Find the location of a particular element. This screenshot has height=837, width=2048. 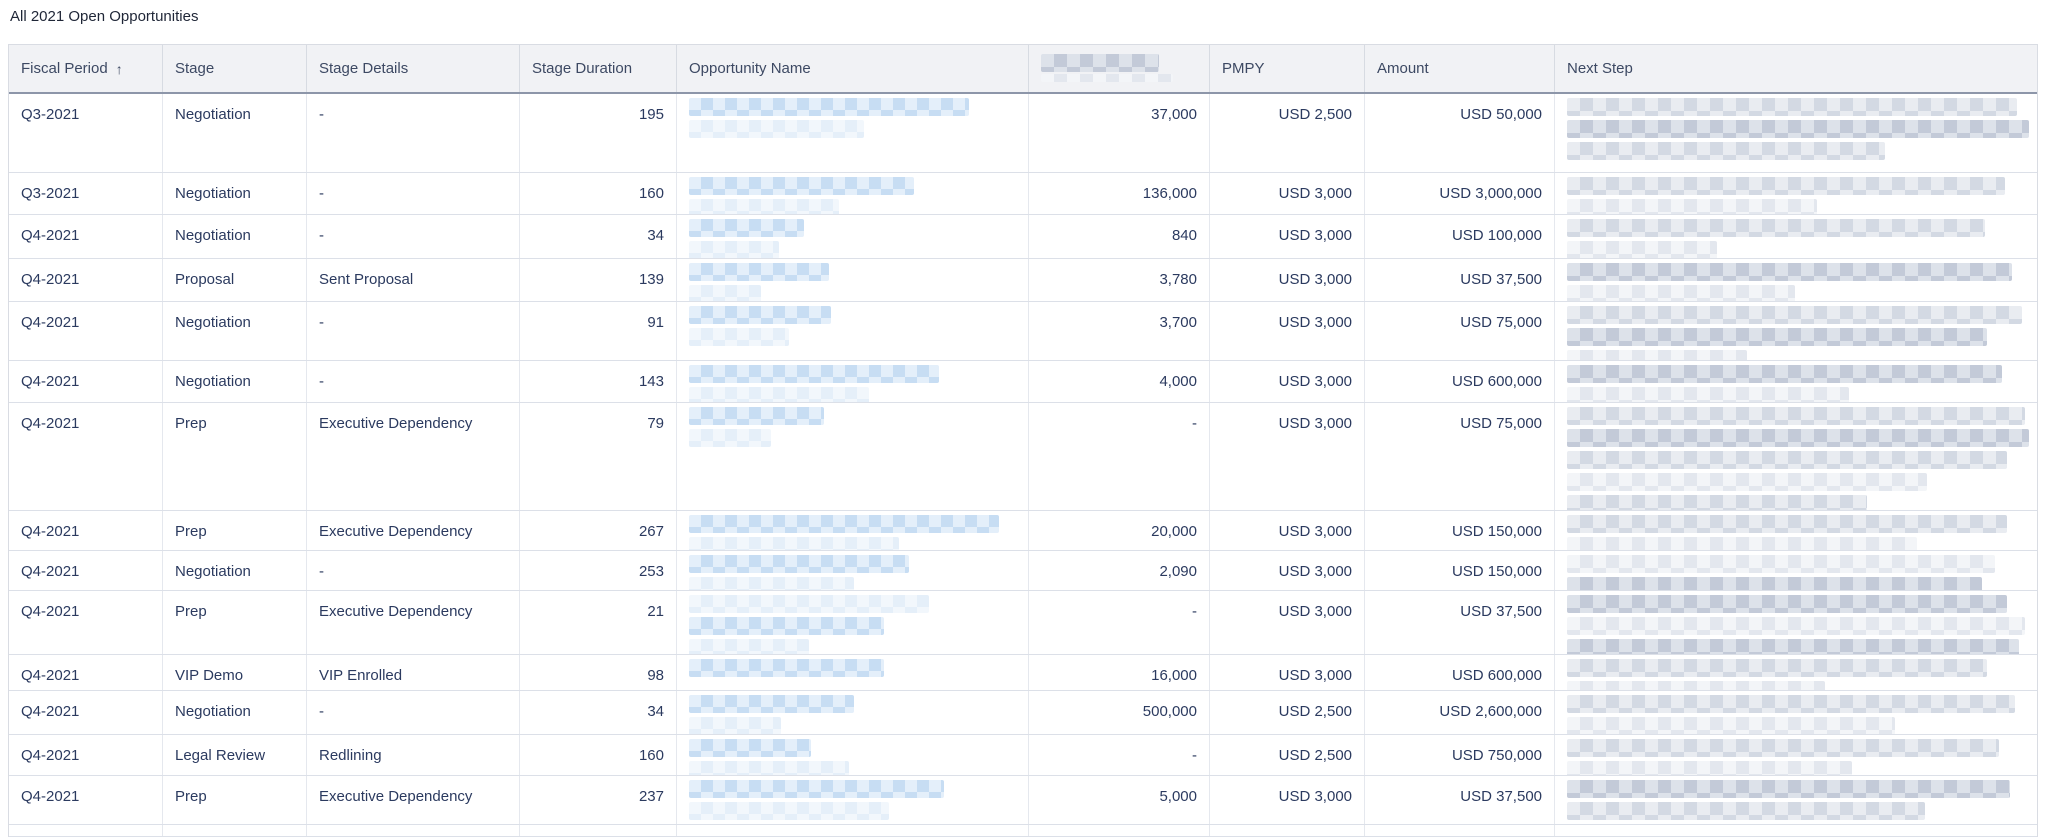

cell-redacted_metric is located at coordinates (1119, 830).